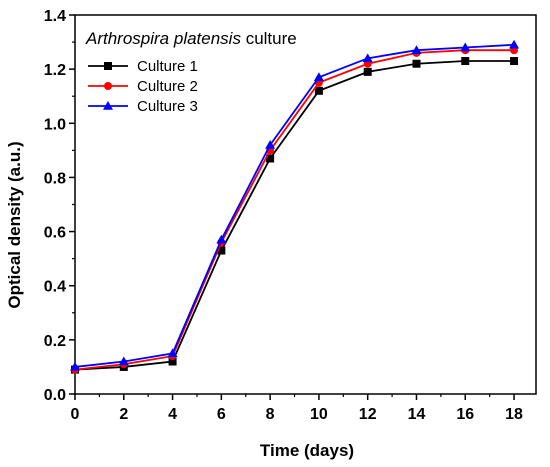 This screenshot has height=467, width=550. I want to click on x-tick-label: 8, so click(270, 414).